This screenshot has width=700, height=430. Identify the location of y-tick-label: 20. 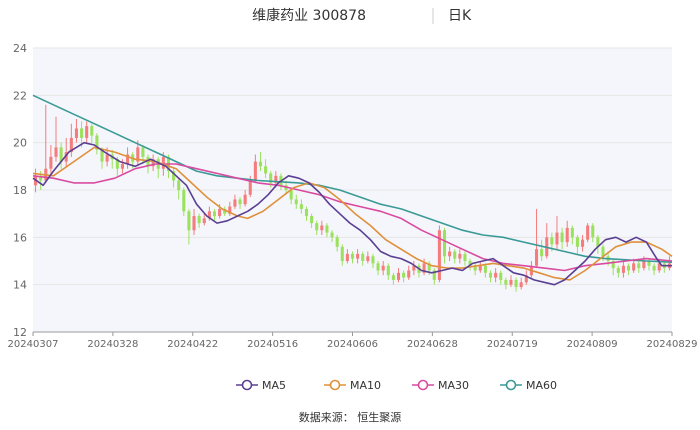
(20, 143).